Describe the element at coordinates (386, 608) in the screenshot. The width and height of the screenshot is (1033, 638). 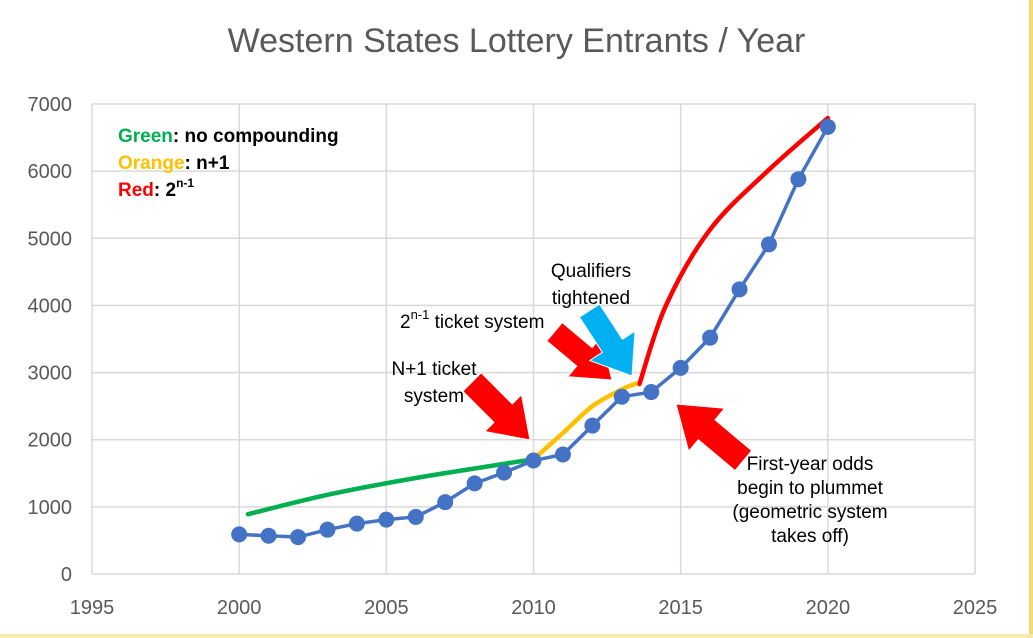
I see `x-tick-label: 2005` at that location.